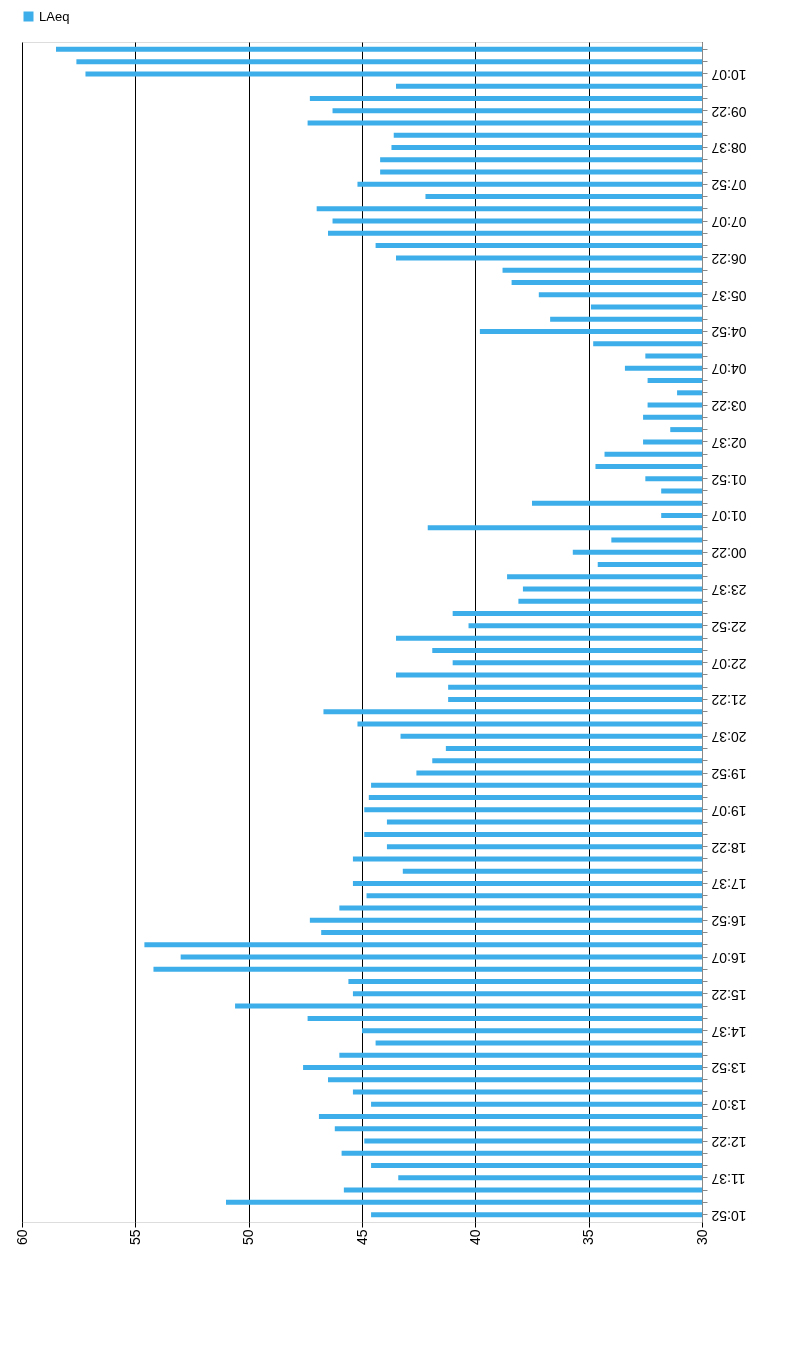 Image resolution: width=791 pixels, height=1346 pixels. Describe the element at coordinates (729, 222) in the screenshot. I see `y-tick-label: 07:07` at that location.